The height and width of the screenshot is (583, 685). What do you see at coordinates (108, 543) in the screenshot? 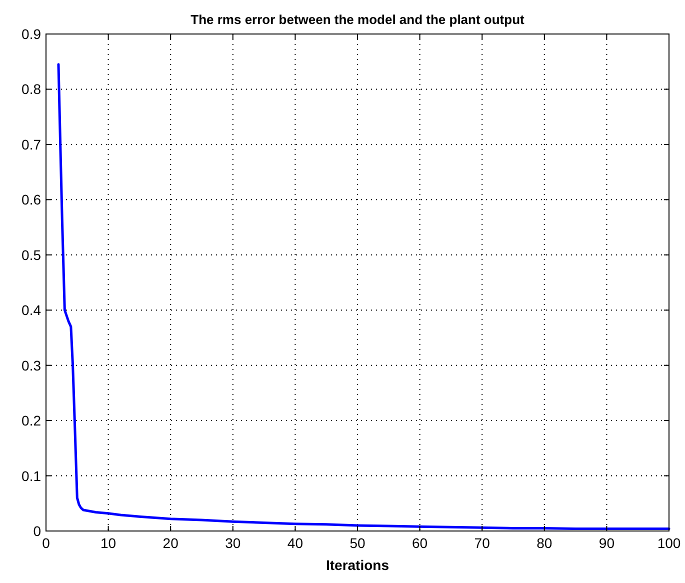
I see `x-tick-label: 10` at bounding box center [108, 543].